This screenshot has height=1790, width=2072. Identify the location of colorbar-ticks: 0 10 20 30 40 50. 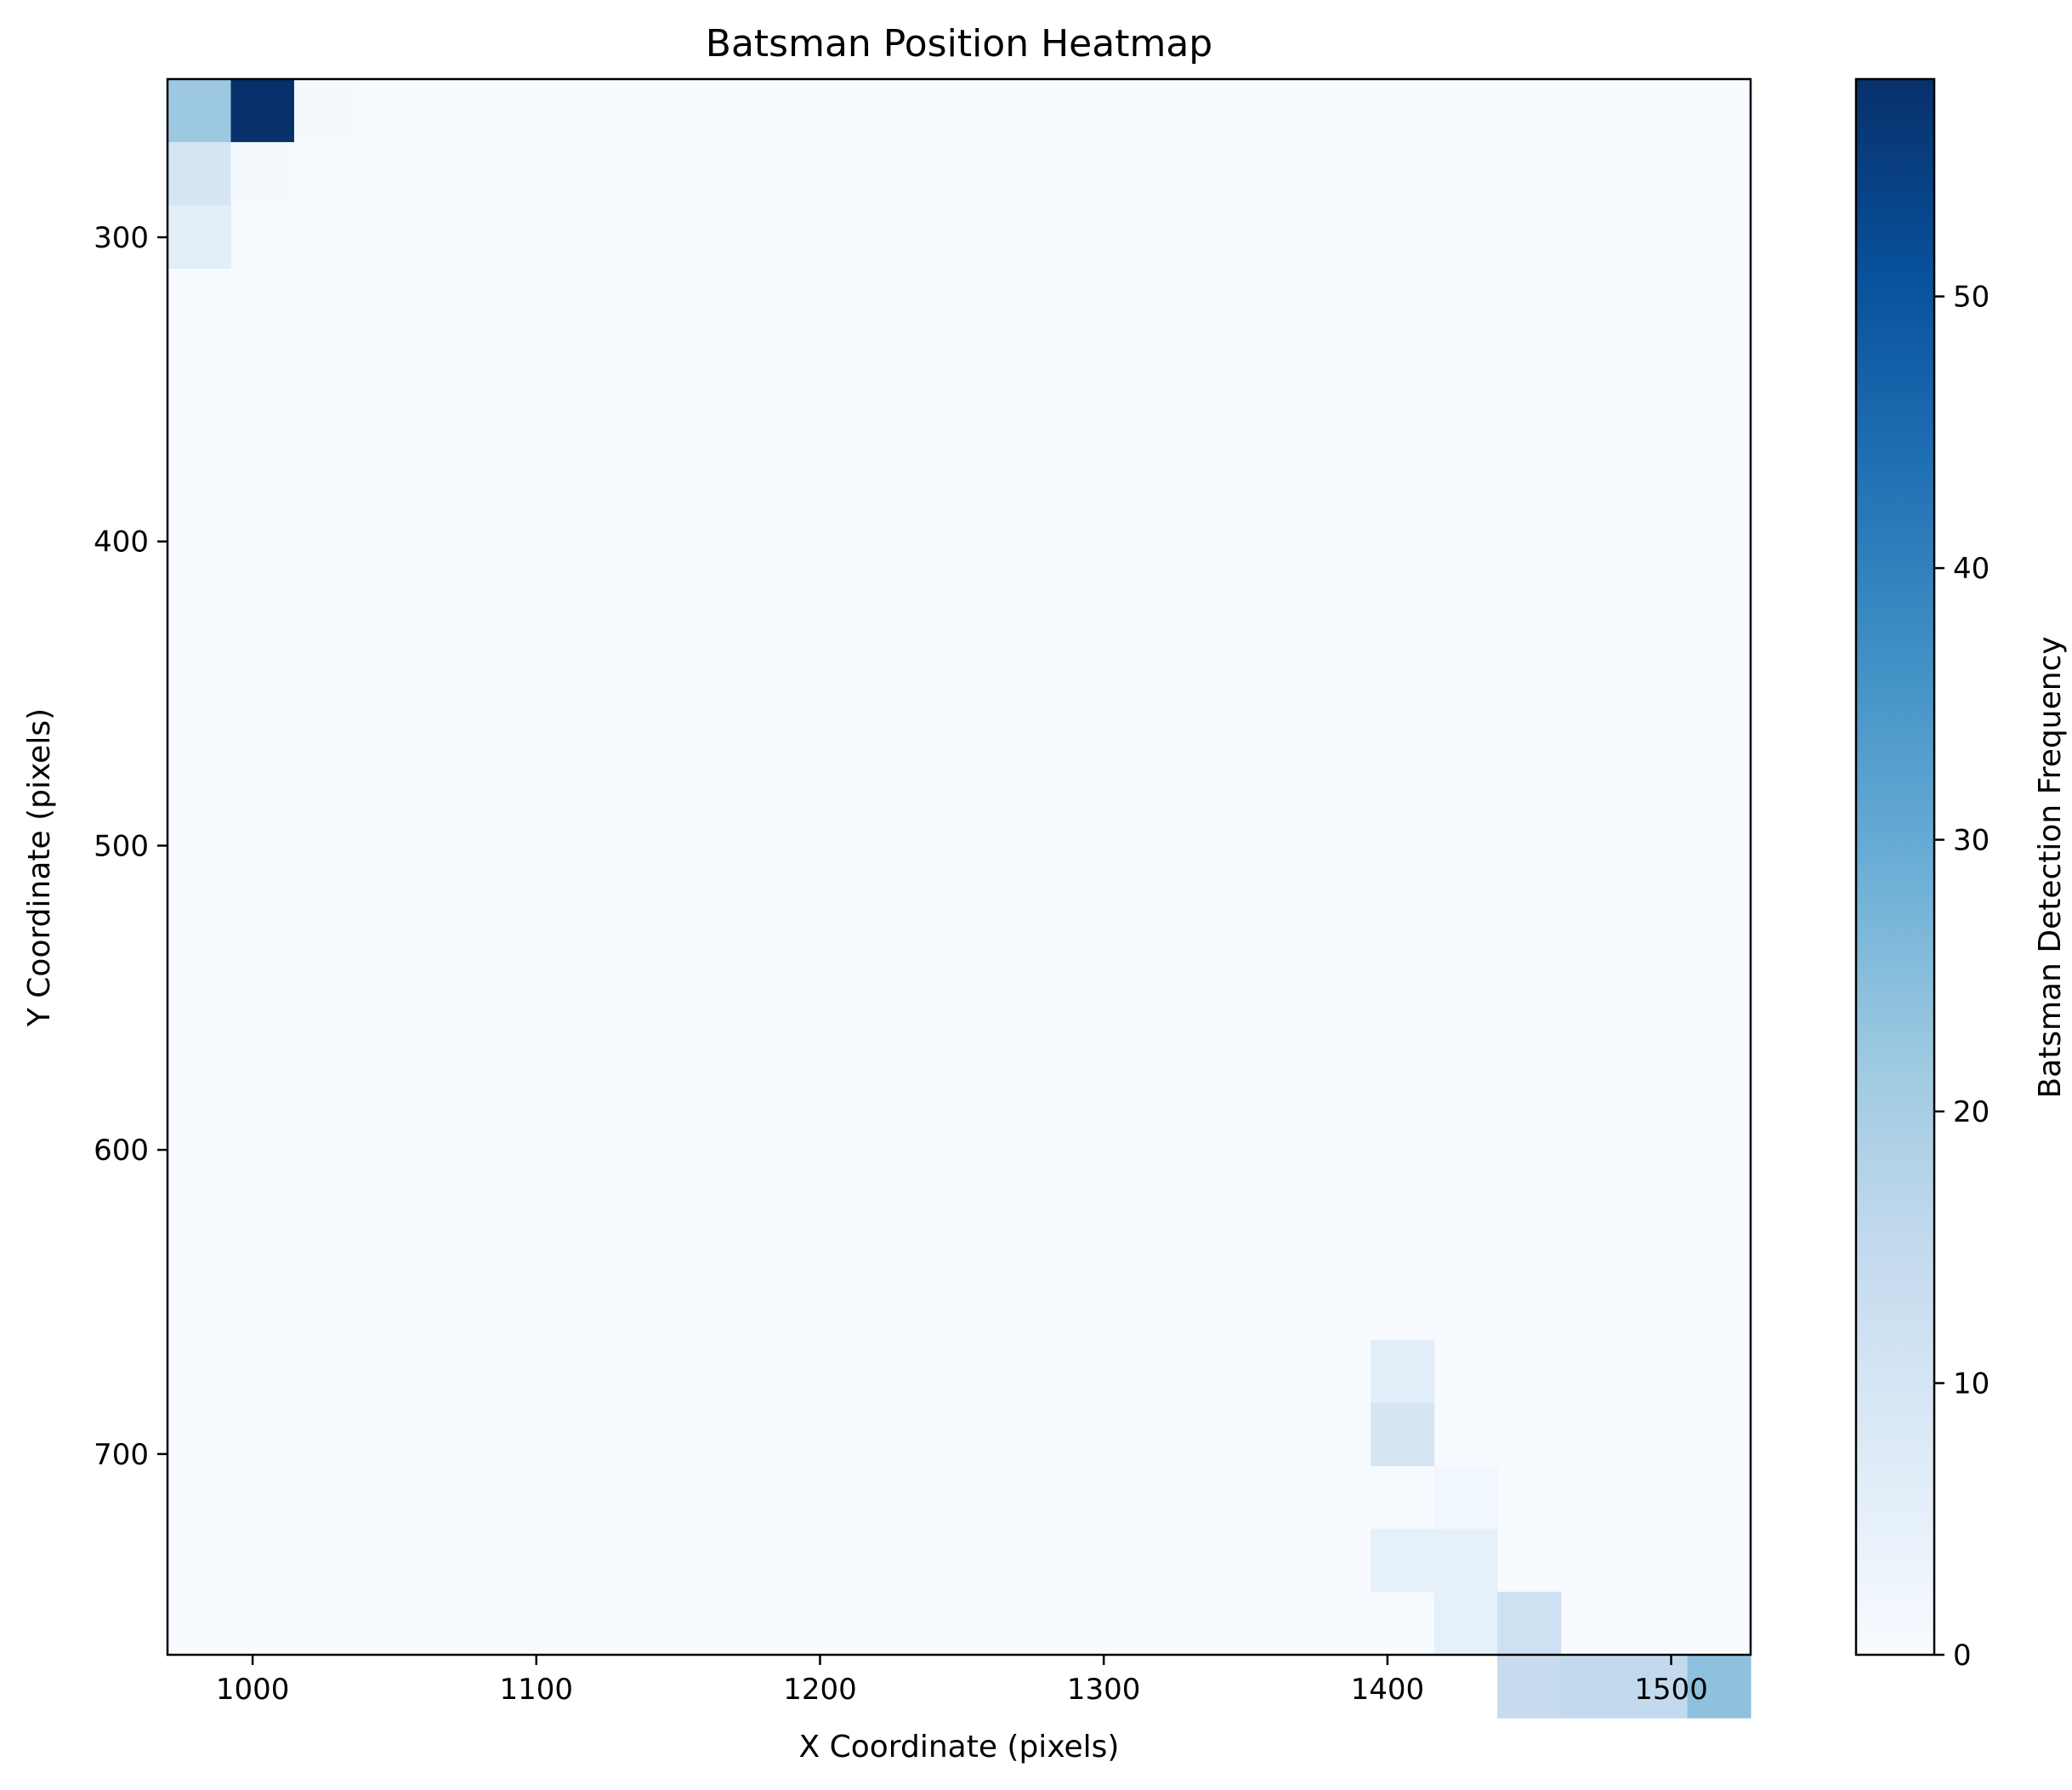
(1962, 977).